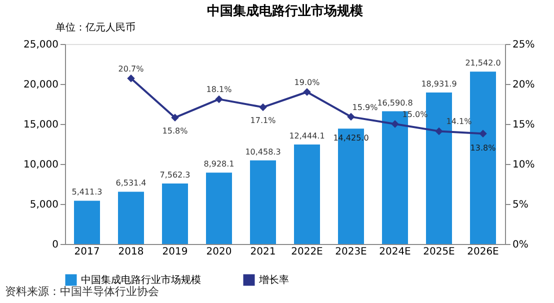 This screenshot has height=303, width=554. I want to click on x-tick-label: 2026E, so click(483, 252).